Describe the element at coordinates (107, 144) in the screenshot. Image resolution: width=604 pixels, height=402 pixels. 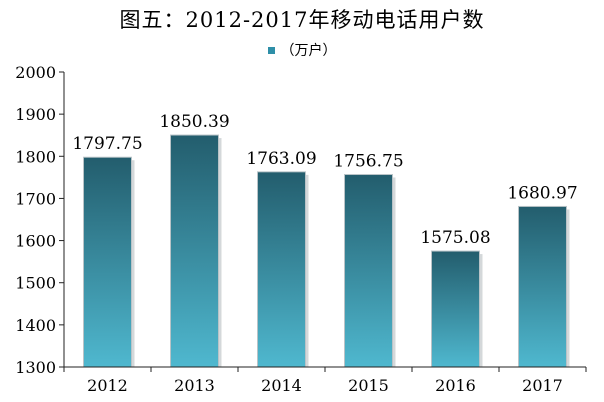
I see `data-label-2012: 1797.75` at that location.